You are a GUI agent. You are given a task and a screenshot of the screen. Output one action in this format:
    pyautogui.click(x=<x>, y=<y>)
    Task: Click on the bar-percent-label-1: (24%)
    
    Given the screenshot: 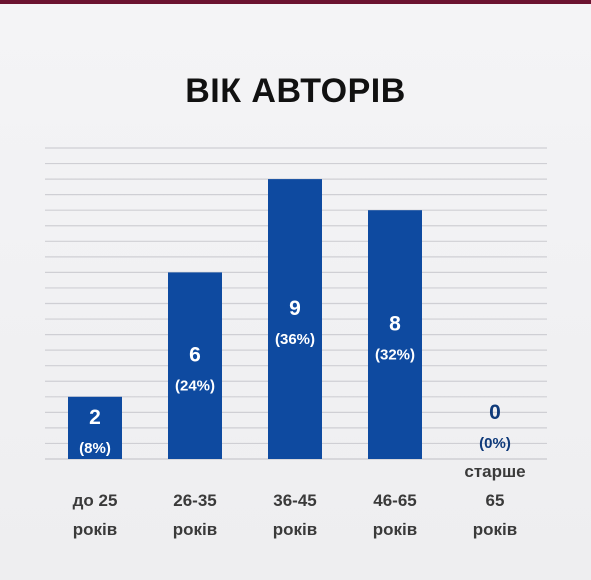 What is the action you would take?
    pyautogui.click(x=195, y=386)
    